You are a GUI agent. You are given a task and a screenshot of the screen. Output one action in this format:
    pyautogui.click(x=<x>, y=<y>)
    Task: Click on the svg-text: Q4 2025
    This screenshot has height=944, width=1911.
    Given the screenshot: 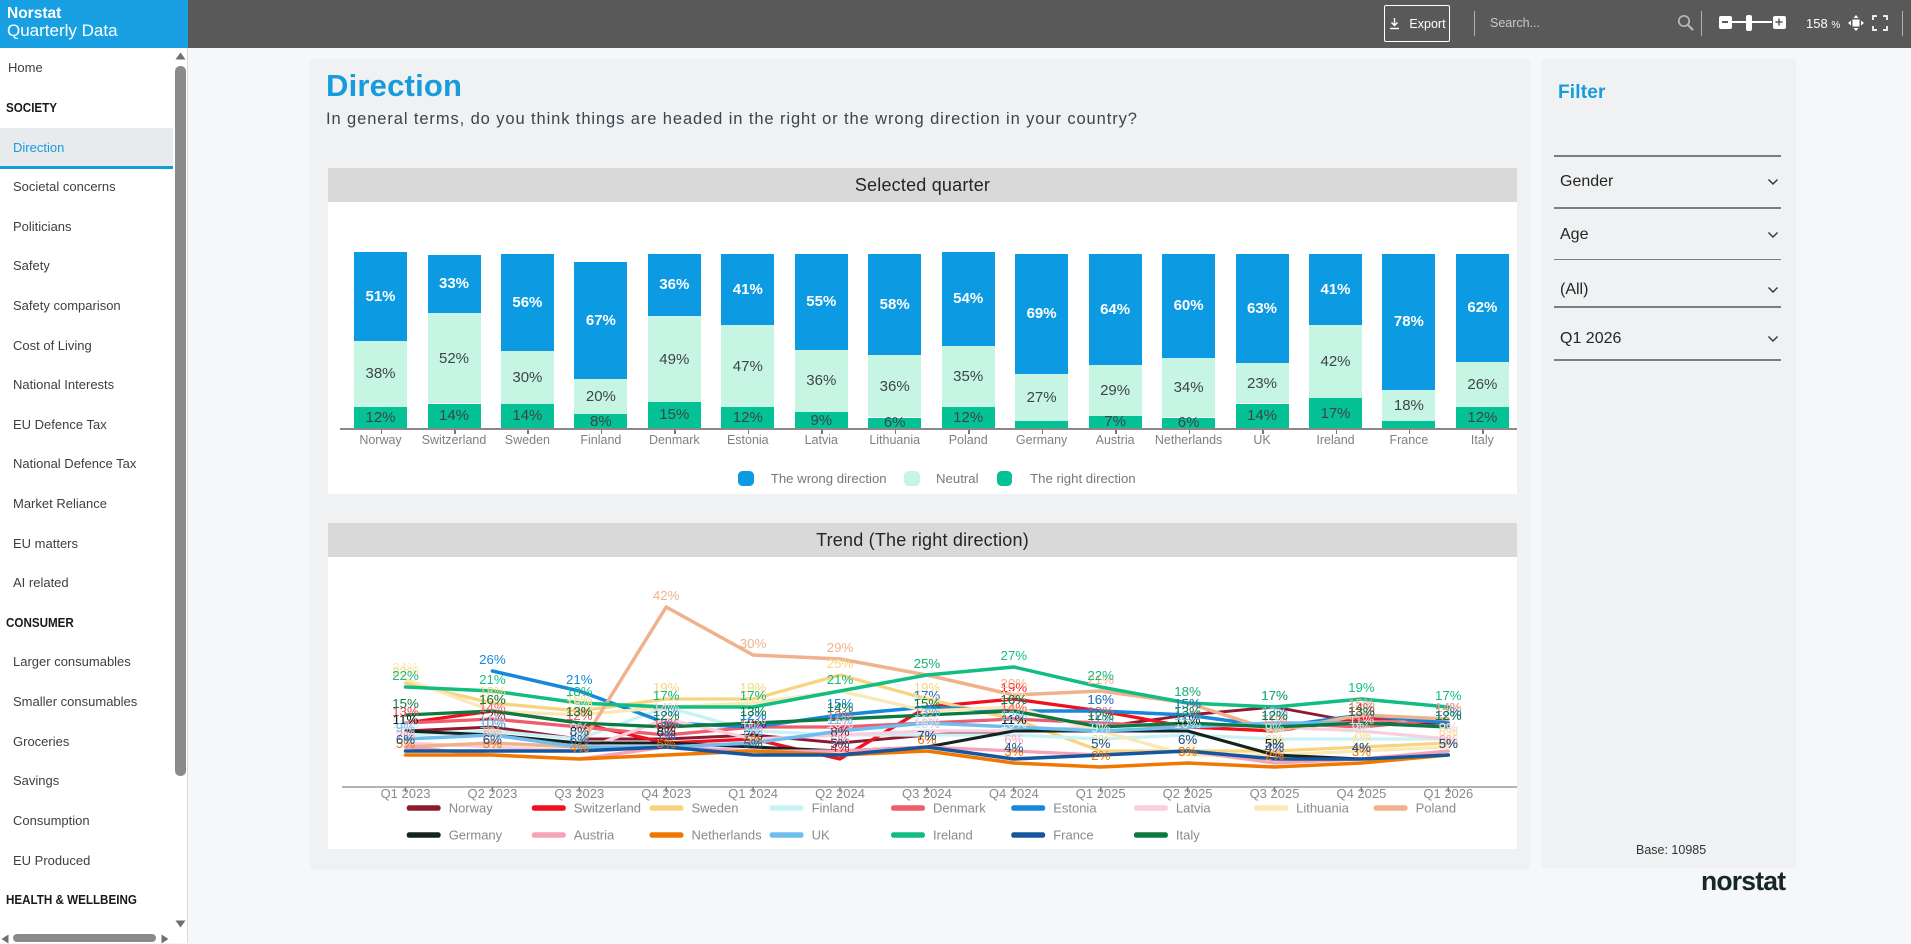 What is the action you would take?
    pyautogui.click(x=1361, y=793)
    